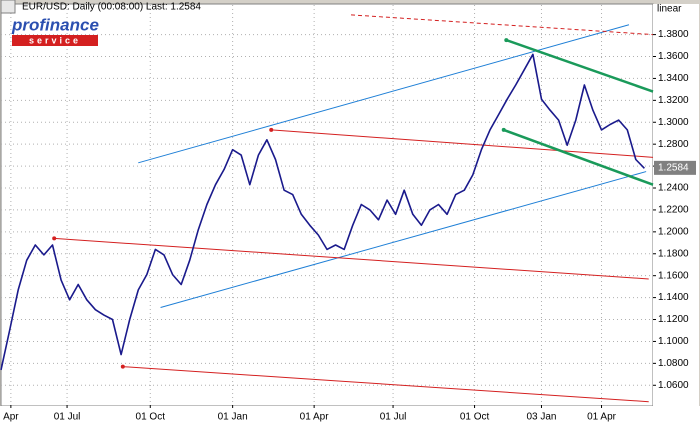 The height and width of the screenshot is (426, 700). I want to click on logo-box, so click(55, 40).